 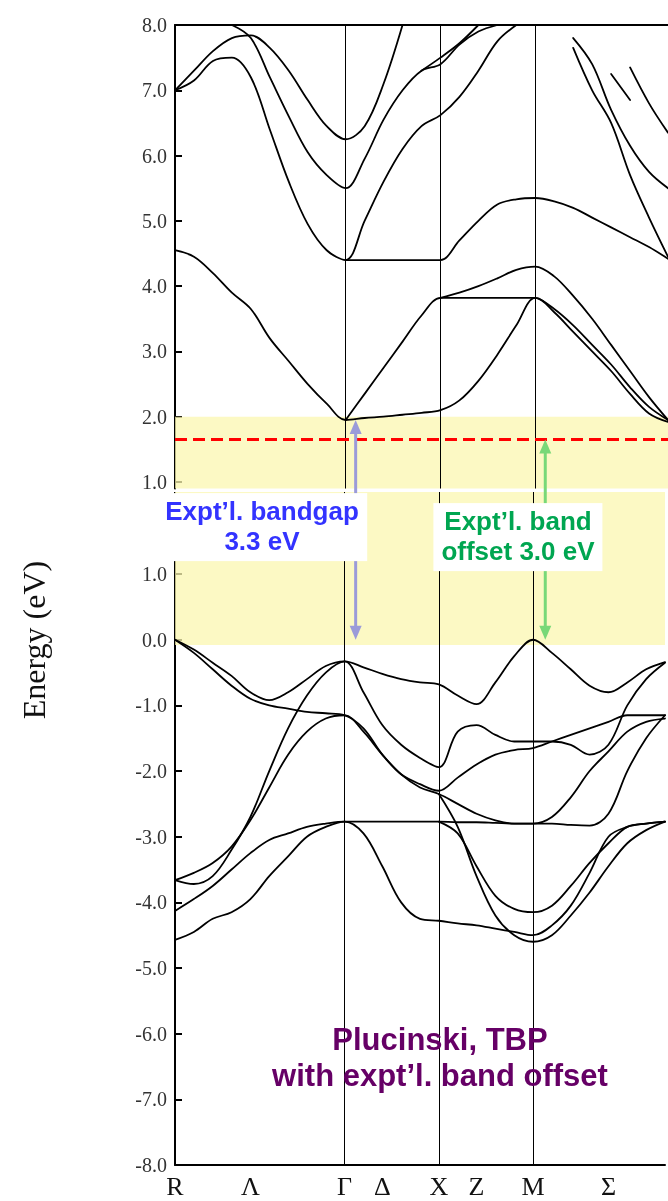 I want to click on x-tick-label: X, so click(x=439, y=1186).